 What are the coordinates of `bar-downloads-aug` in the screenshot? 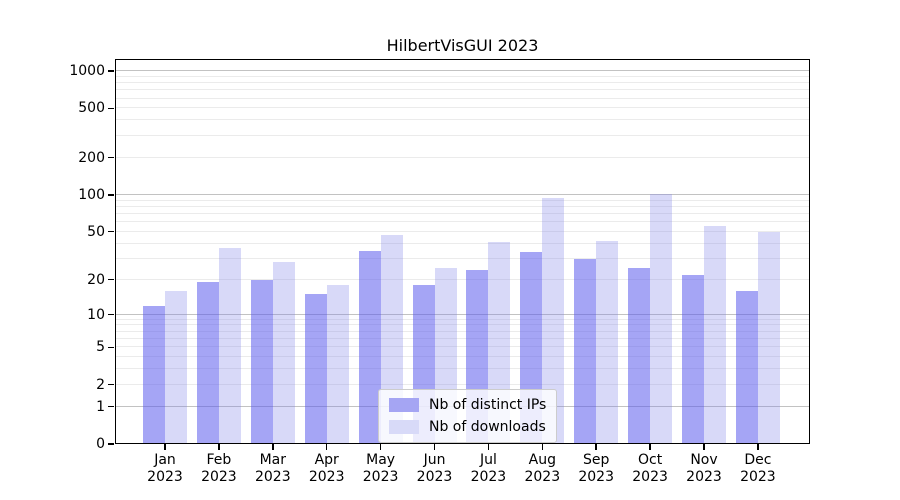 It's located at (553, 320).